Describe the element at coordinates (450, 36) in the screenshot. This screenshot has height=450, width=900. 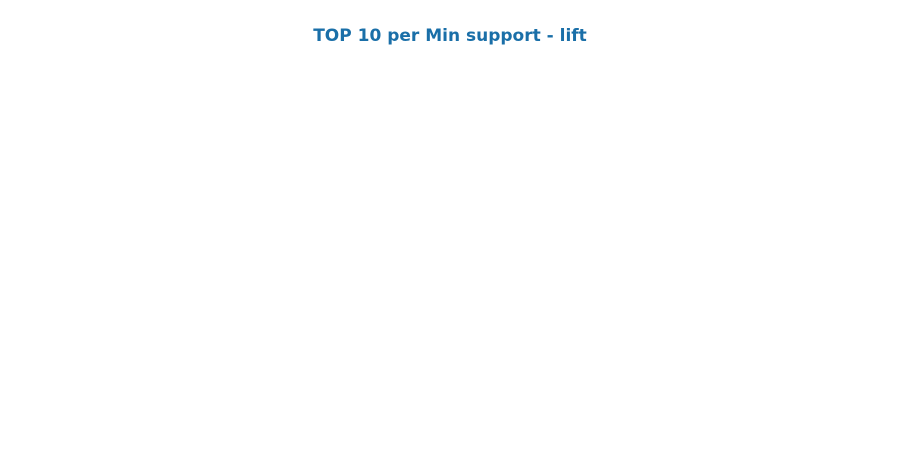
I see `chart-title: TOP 10 per Min support - lift` at that location.